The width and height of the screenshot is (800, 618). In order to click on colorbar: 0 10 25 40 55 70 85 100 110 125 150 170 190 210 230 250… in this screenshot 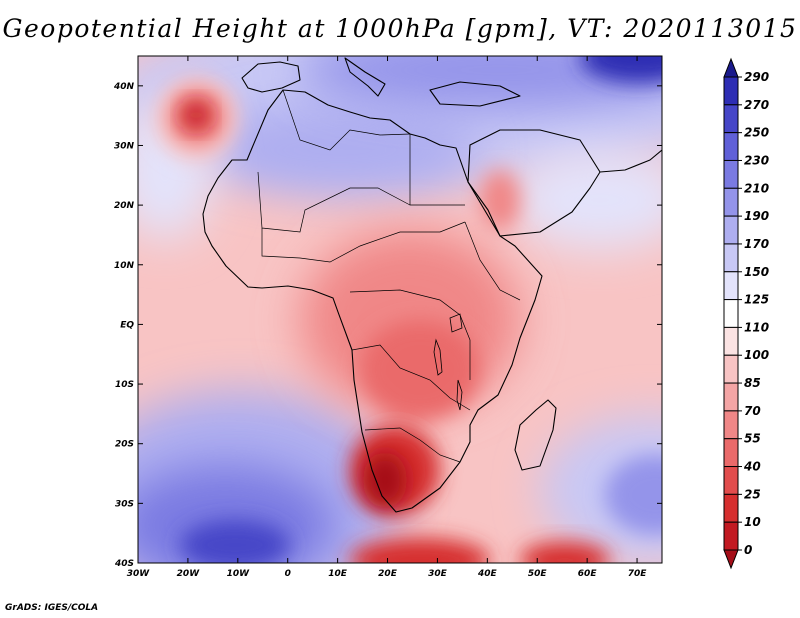, I will do `click(746, 313)`.